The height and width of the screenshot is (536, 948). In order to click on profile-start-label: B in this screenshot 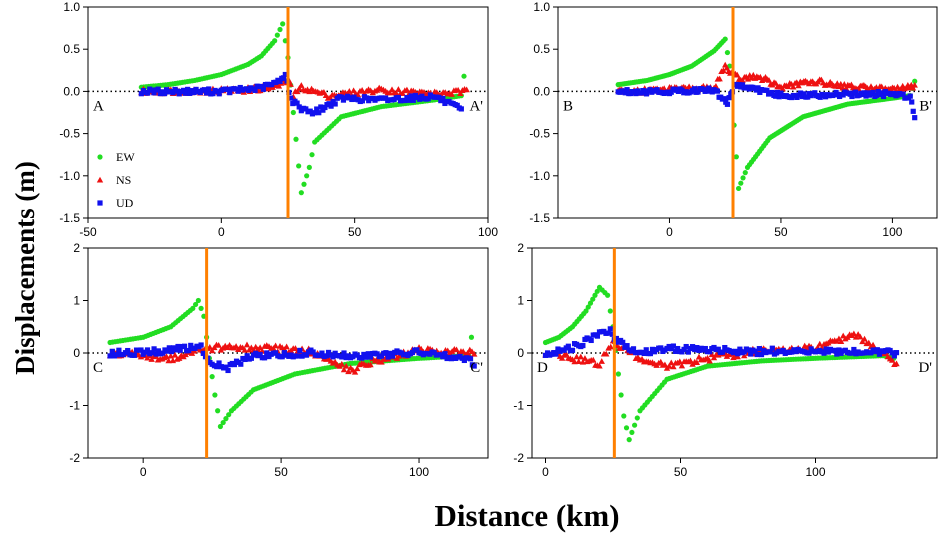, I will do `click(568, 106)`.